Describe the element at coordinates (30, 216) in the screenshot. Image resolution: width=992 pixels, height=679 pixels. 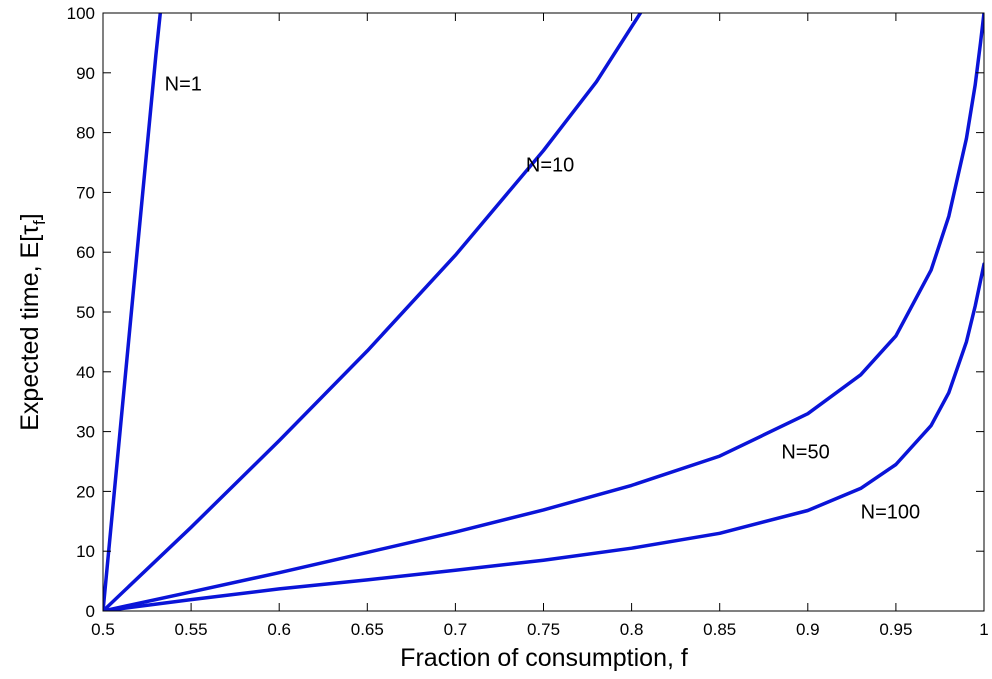
I see `y-axis-label-close: ]` at that location.